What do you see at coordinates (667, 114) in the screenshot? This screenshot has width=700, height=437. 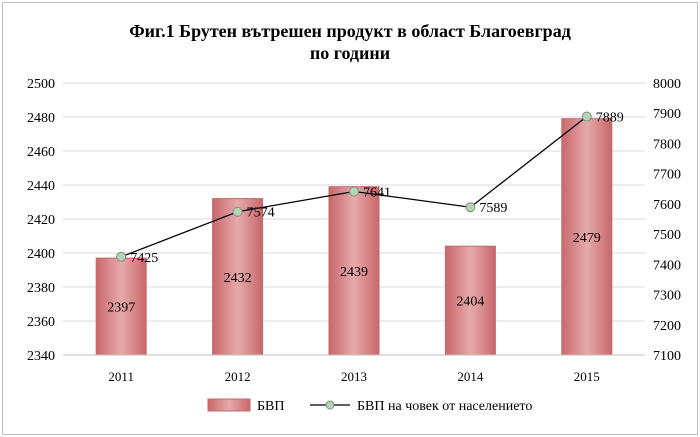 I see `y-right-tick-label: 7900` at bounding box center [667, 114].